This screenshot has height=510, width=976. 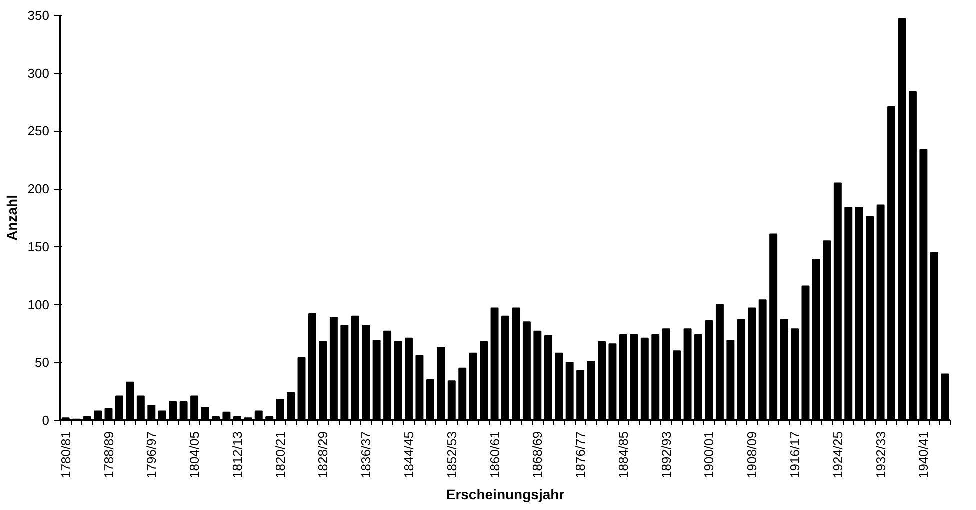 I want to click on y-tick-label: 350, so click(x=39, y=15).